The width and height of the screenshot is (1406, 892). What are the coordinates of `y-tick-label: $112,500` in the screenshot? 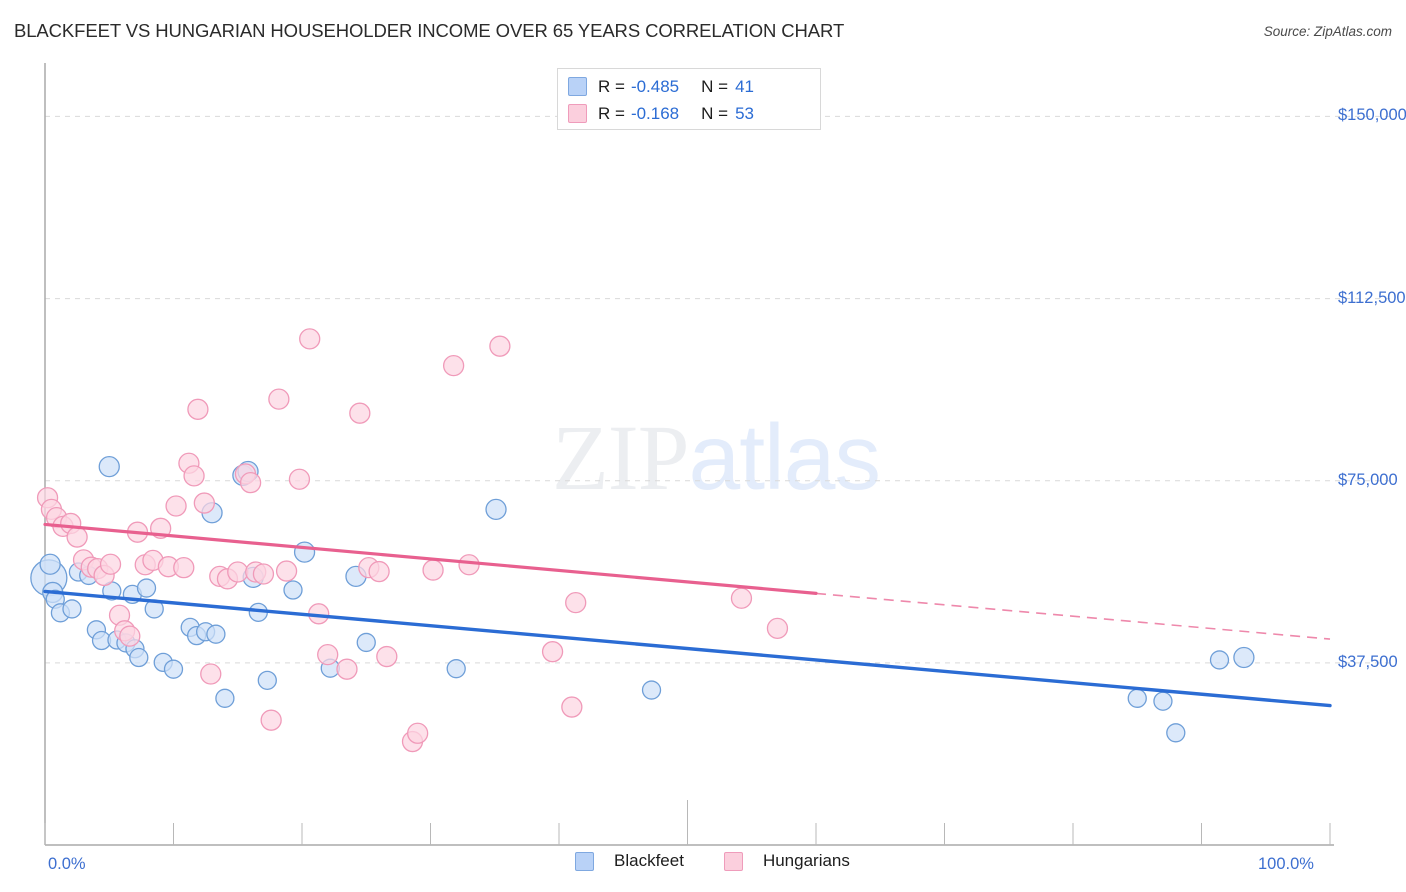 It's located at (1372, 297).